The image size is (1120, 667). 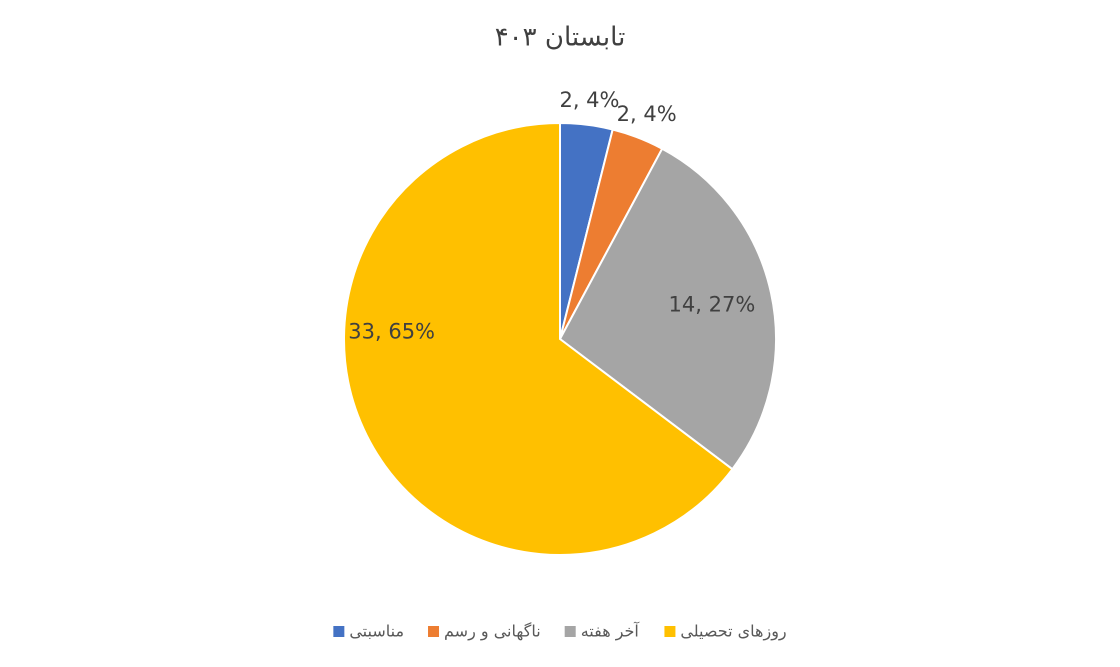 I want to click on legend-label: ناگهانی و رسم, so click(x=492, y=632).